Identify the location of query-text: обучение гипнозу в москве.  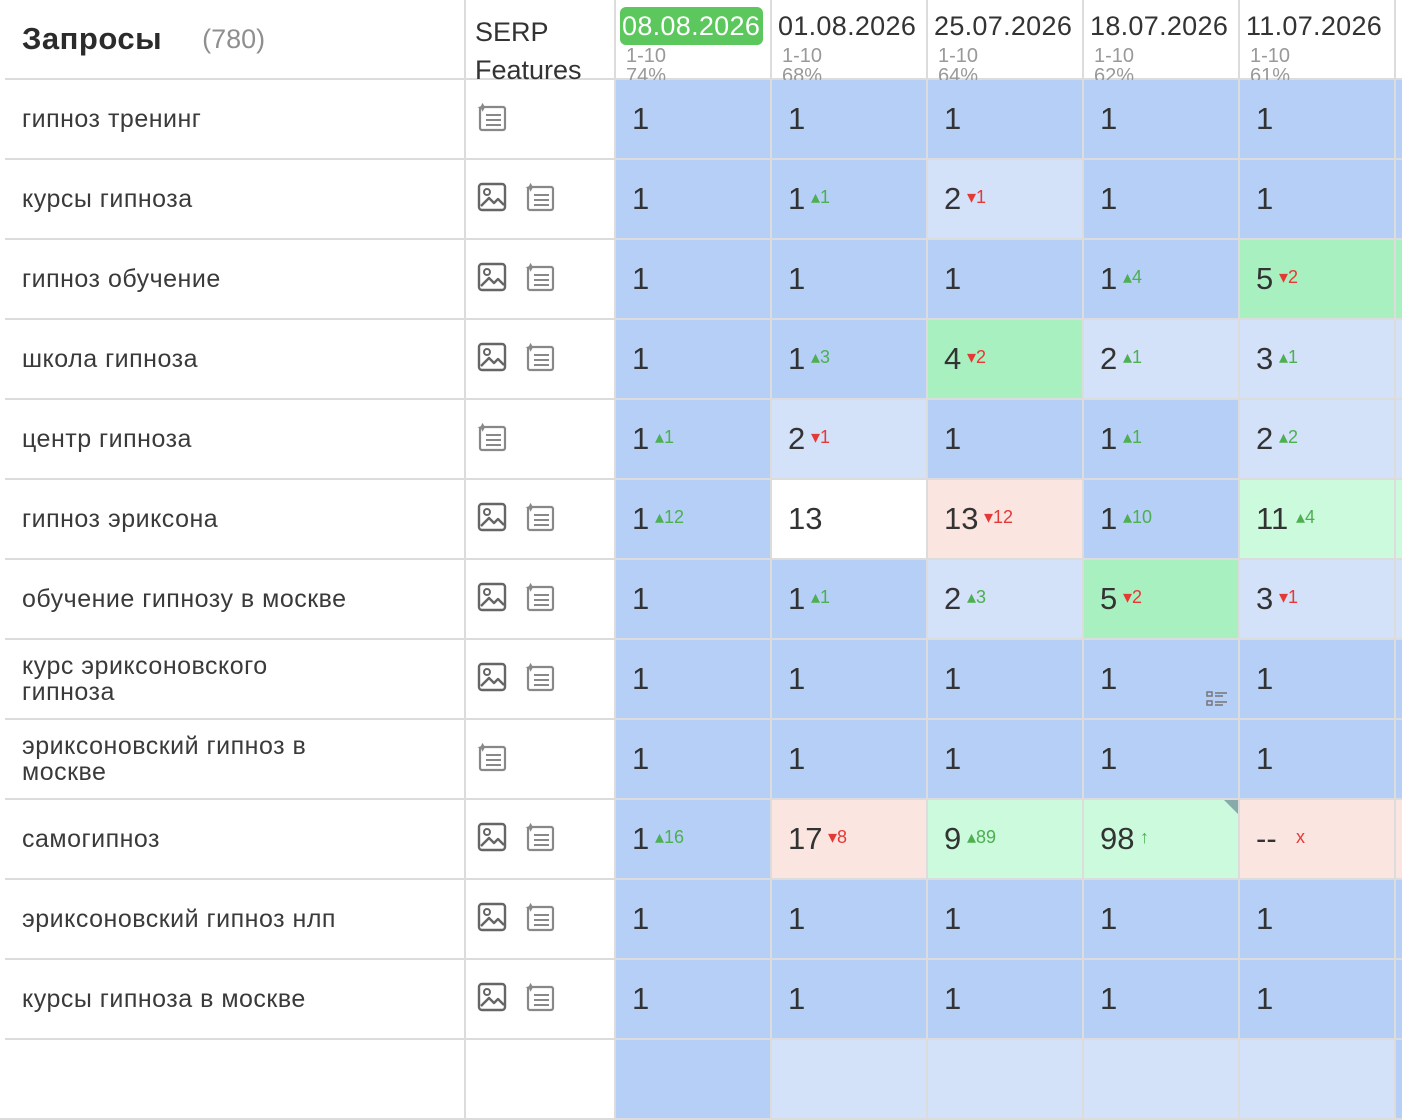
(184, 599).